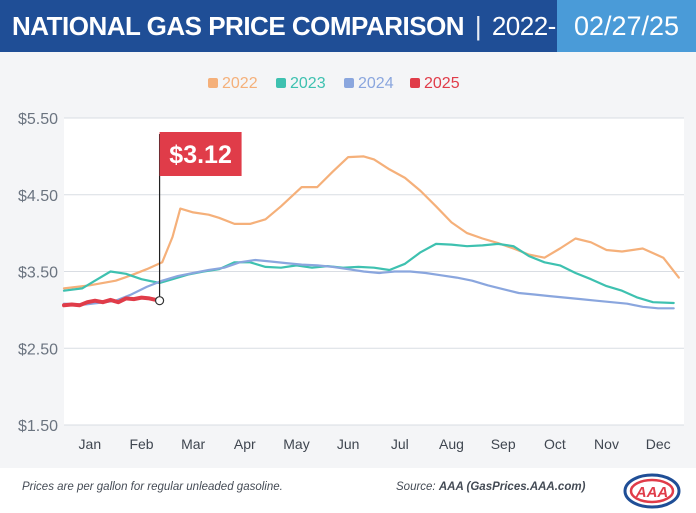 The image size is (696, 513). Describe the element at coordinates (240, 83) in the screenshot. I see `legend-label: 2022` at that location.